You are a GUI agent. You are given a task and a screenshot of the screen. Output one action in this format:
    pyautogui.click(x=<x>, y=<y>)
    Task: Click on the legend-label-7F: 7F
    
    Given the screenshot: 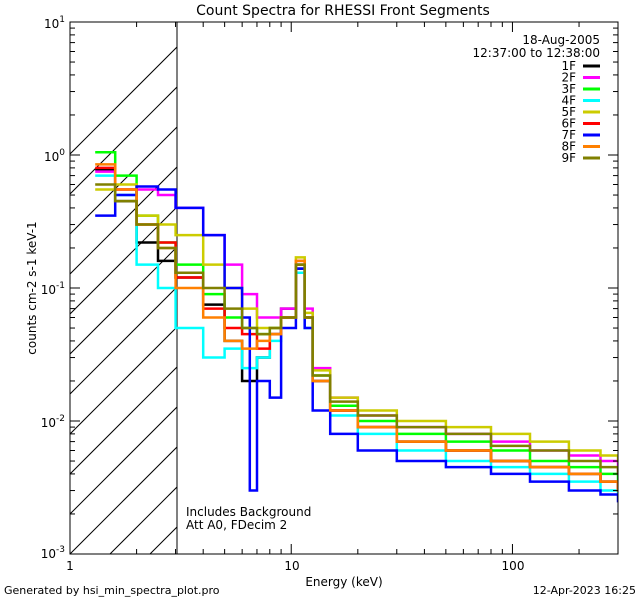 What is the action you would take?
    pyautogui.click(x=568, y=135)
    